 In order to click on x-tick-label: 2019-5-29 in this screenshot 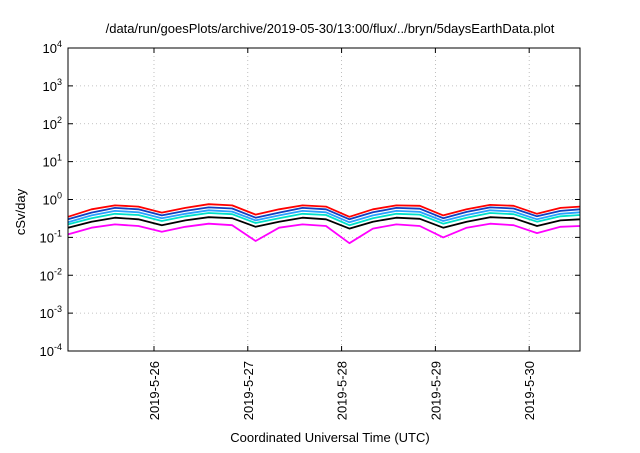, I will do `click(435, 390)`.